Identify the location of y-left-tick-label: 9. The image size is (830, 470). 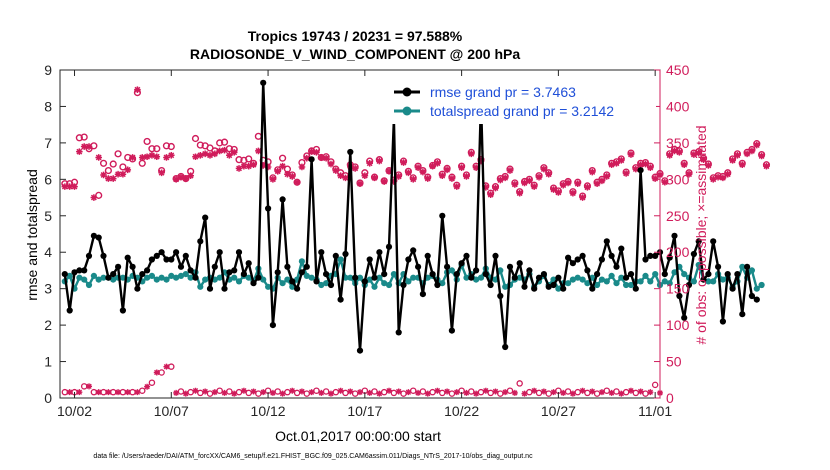
(48, 70).